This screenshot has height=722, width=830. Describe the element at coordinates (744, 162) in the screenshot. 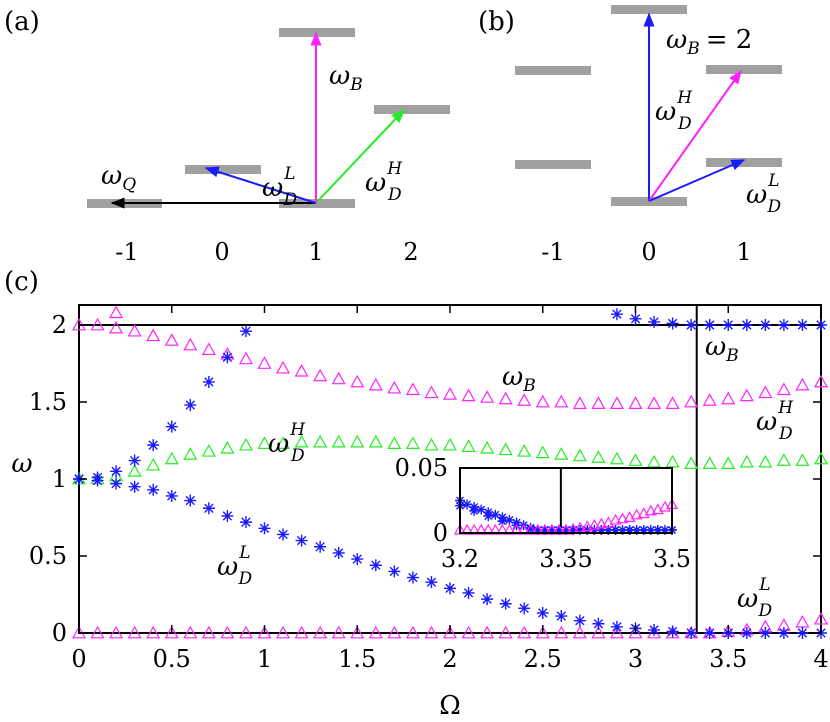

I see `level-b-1-low` at that location.